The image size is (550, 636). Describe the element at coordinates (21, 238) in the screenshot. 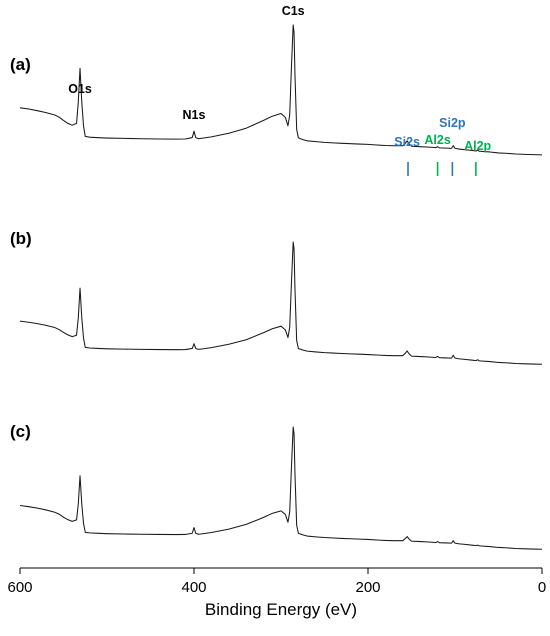

I see `panel-label: (b)` at that location.